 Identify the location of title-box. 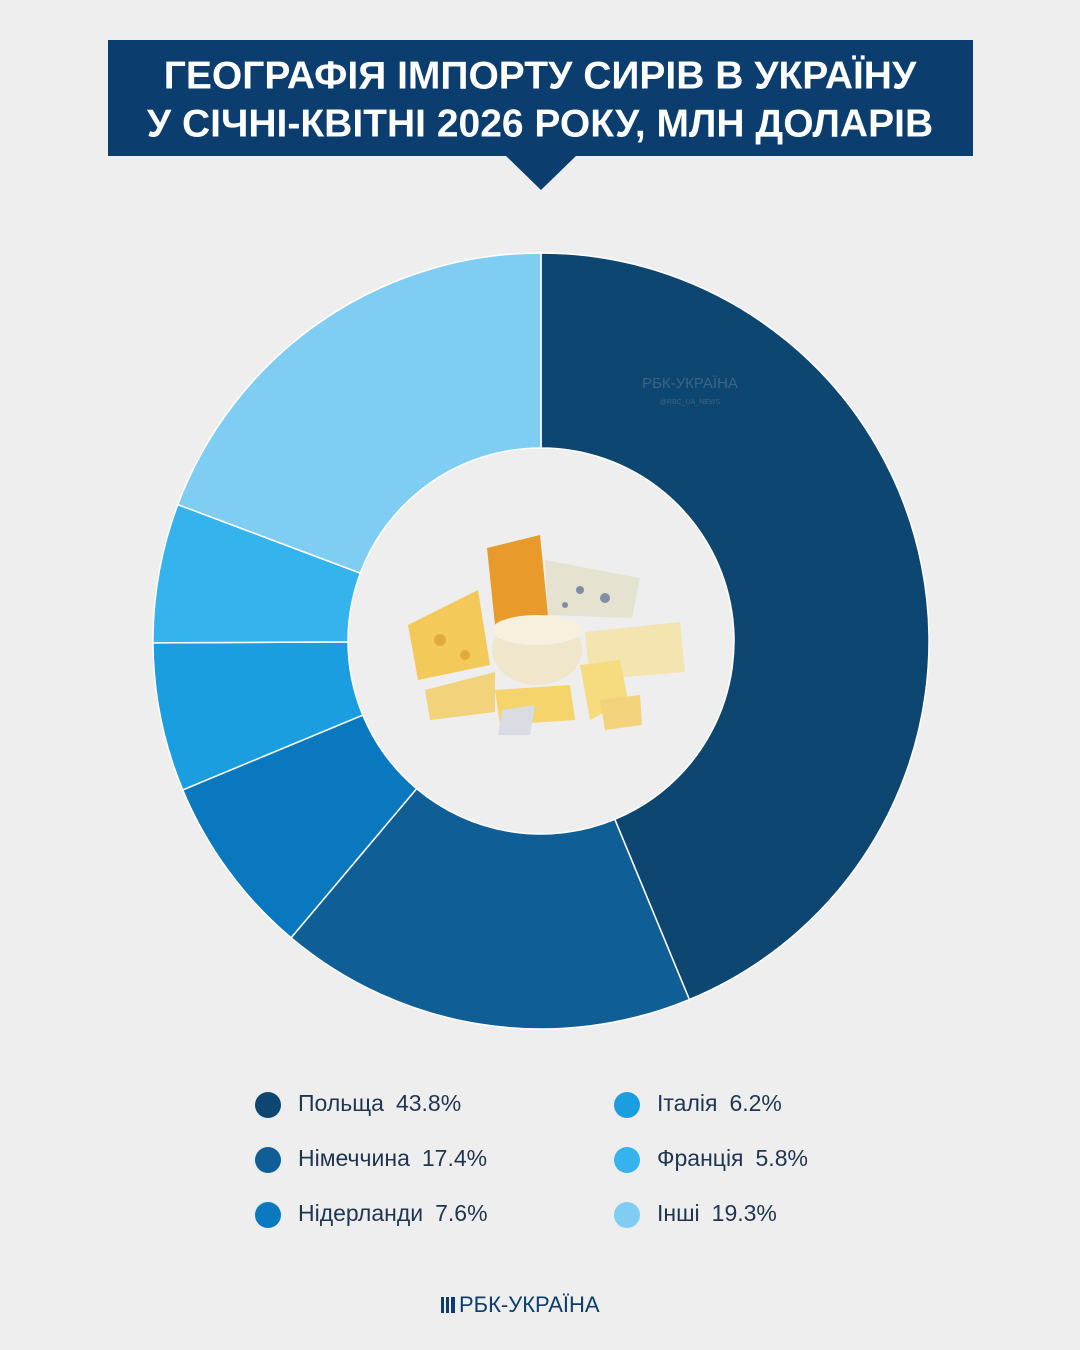
(540, 98).